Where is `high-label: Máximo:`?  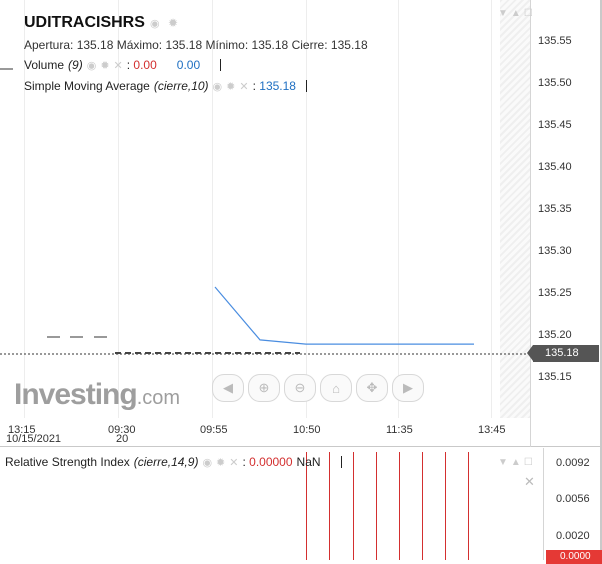
high-label: Máximo: is located at coordinates (139, 45).